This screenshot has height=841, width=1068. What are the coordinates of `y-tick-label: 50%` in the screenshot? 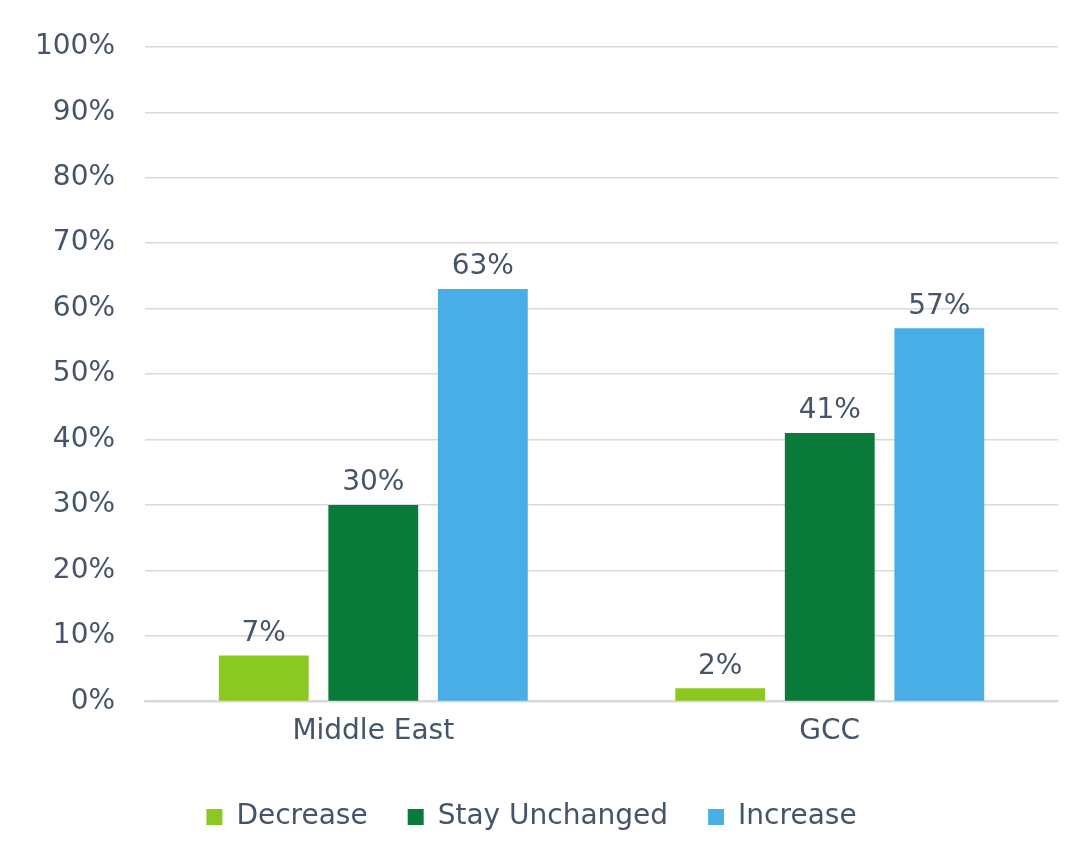 It's located at (84, 372).